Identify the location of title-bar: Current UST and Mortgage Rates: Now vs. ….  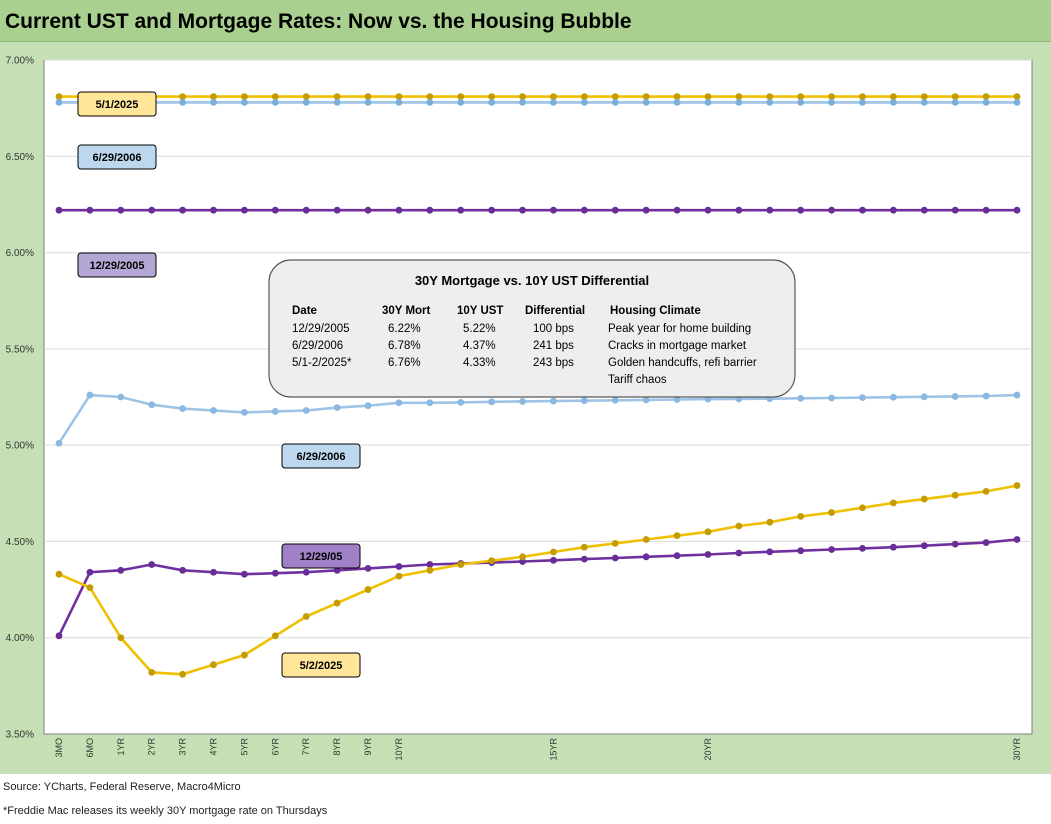
(525, 21).